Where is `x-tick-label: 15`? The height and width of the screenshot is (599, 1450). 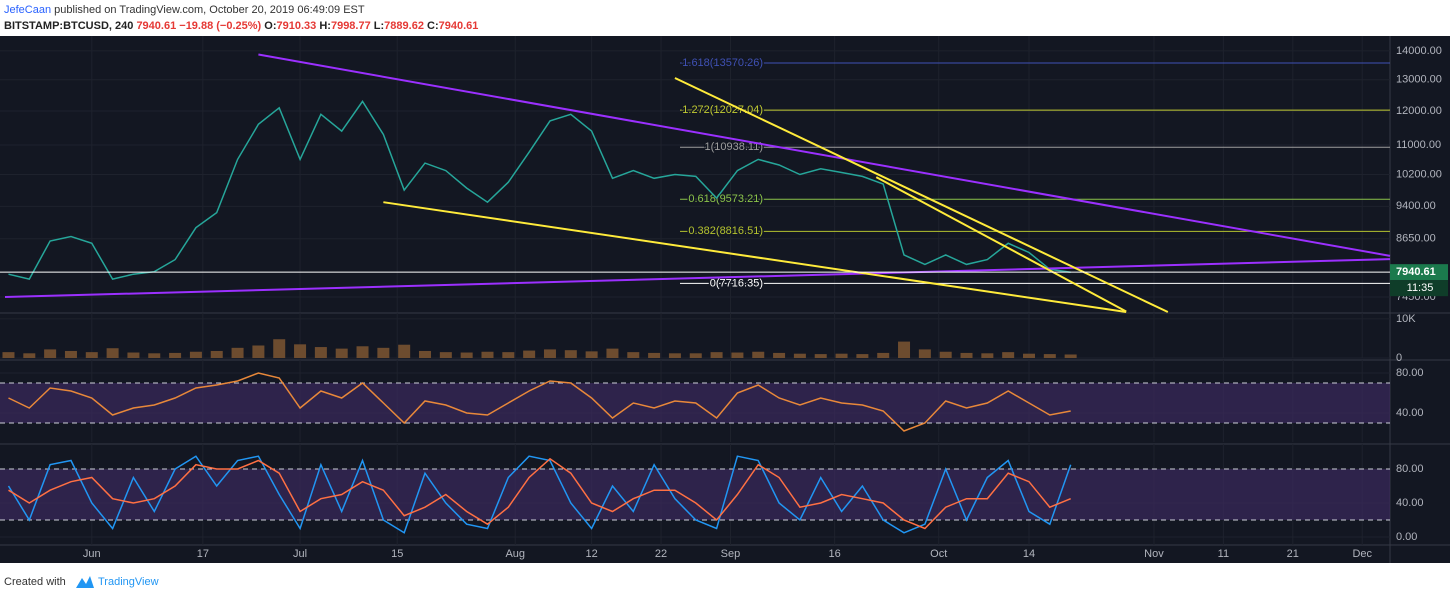 x-tick-label: 15 is located at coordinates (397, 554).